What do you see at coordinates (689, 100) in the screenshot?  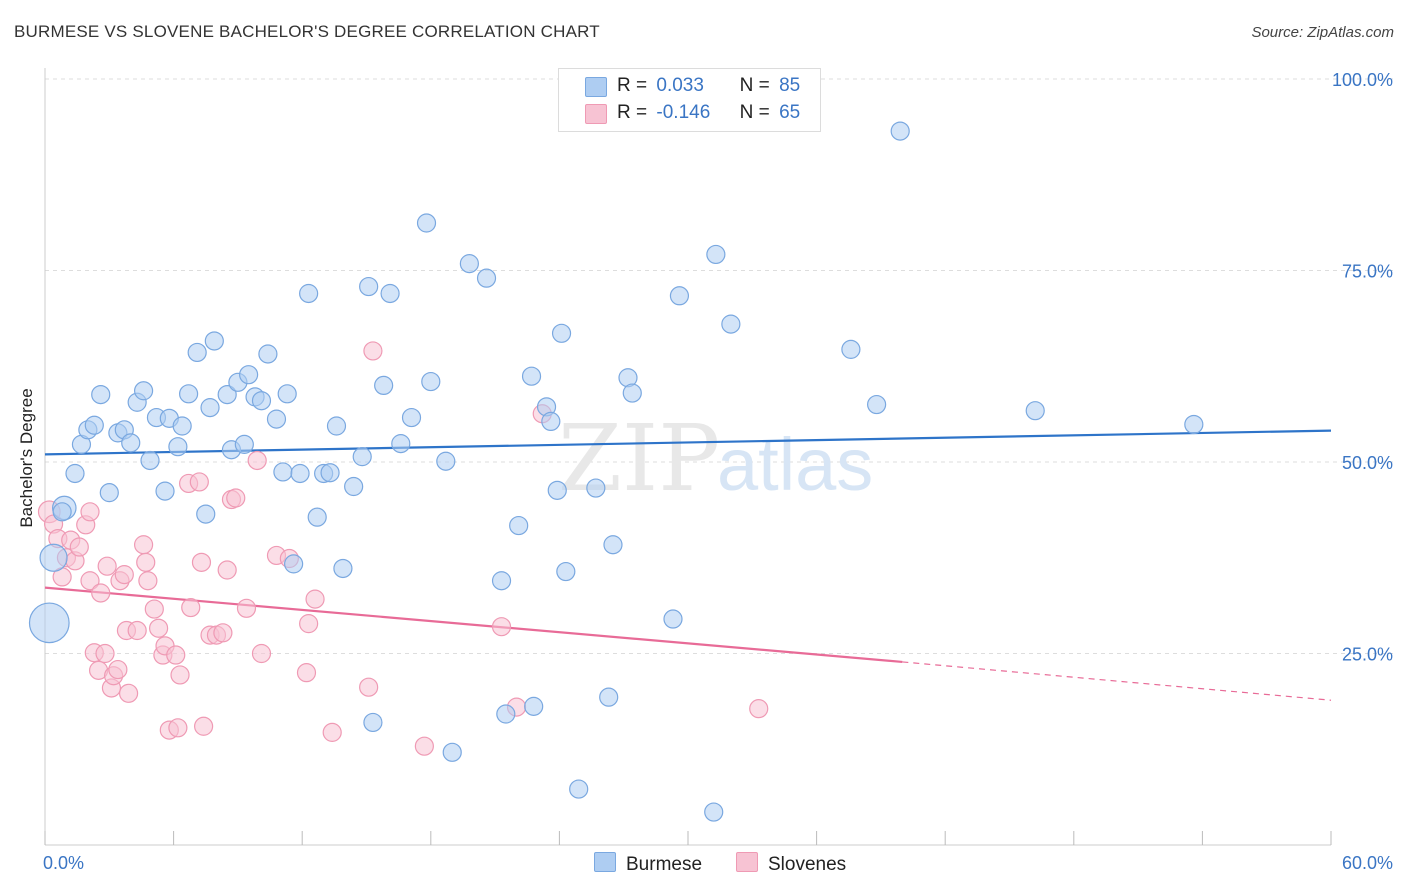 I see `correlation-legend: R = 0.033 N = 85 R = -0.146 N = 65` at bounding box center [689, 100].